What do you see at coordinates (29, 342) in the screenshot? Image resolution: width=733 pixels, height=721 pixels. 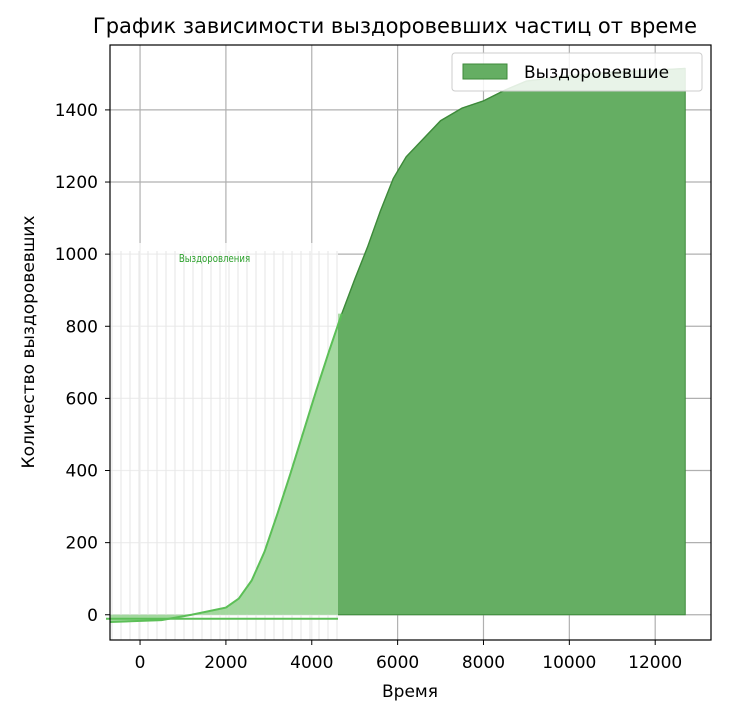 I see `y-axis-label: Количество выздоровевших` at bounding box center [29, 342].